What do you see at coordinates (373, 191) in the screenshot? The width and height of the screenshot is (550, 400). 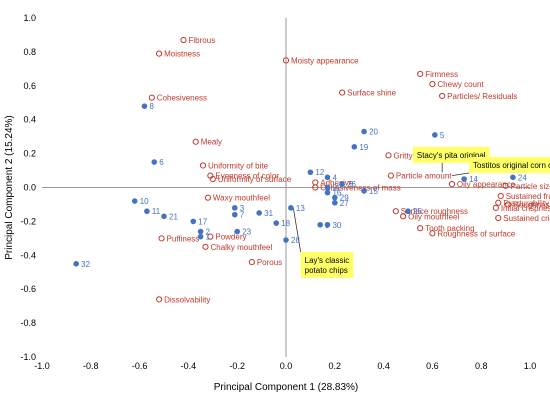 I see `sample-label: 15` at bounding box center [373, 191].